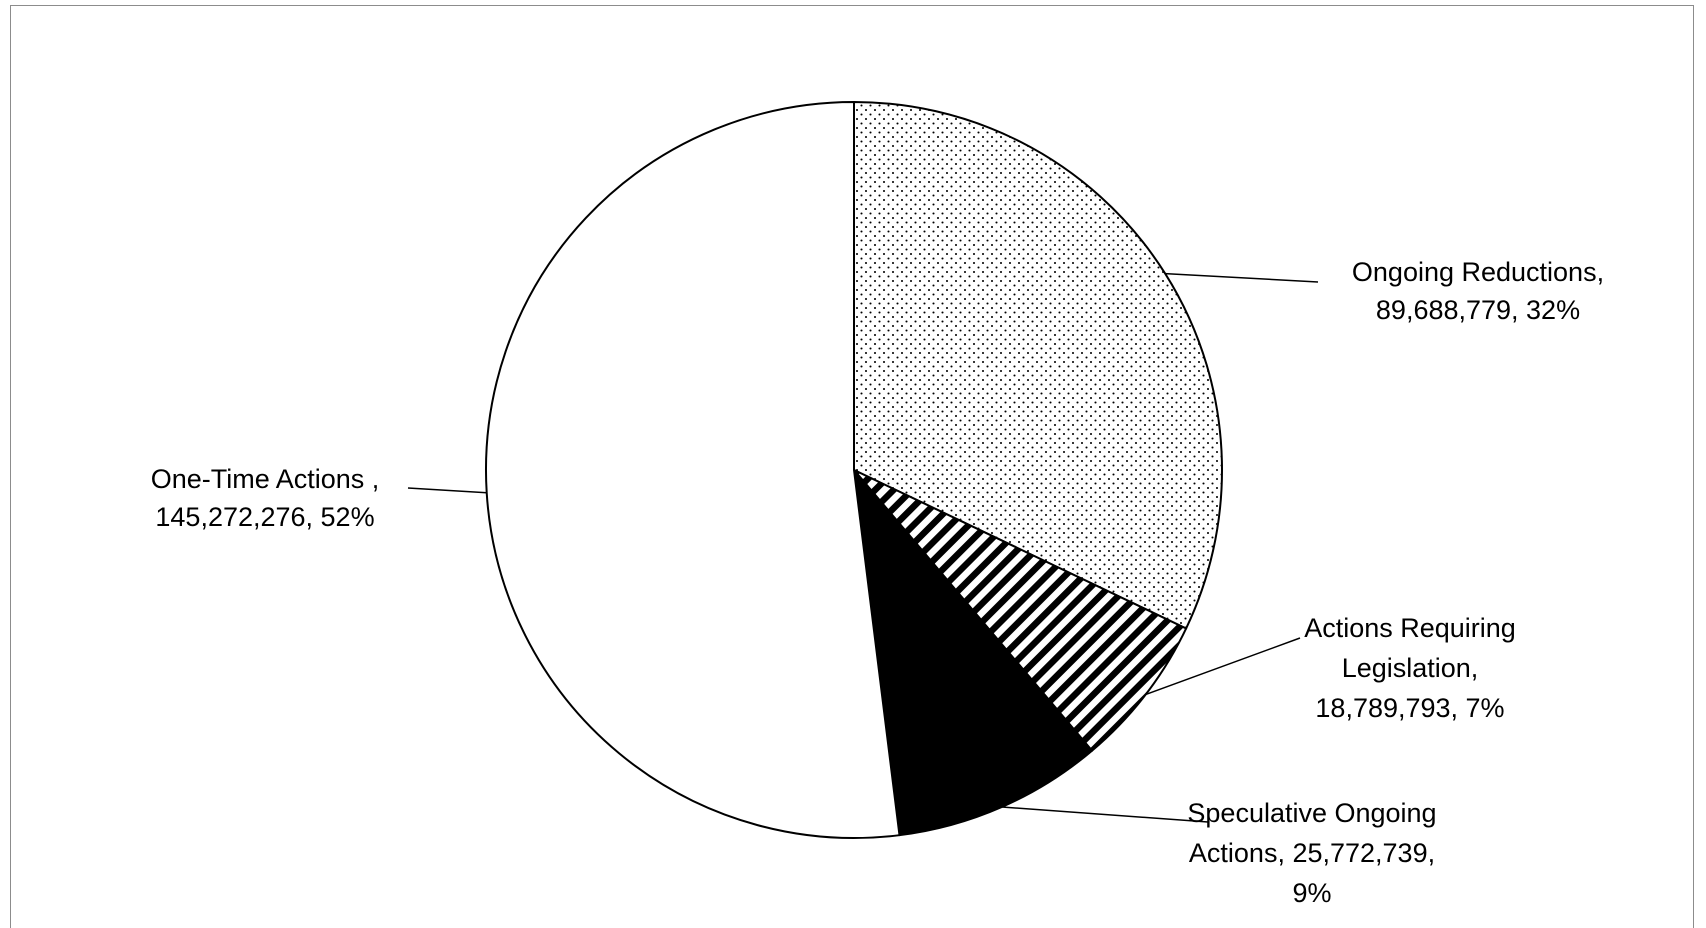 The width and height of the screenshot is (1706, 928). Describe the element at coordinates (265, 498) in the screenshot. I see `data-label-one-time-actions: One-Time Actions , 145,272,276, 52%` at that location.